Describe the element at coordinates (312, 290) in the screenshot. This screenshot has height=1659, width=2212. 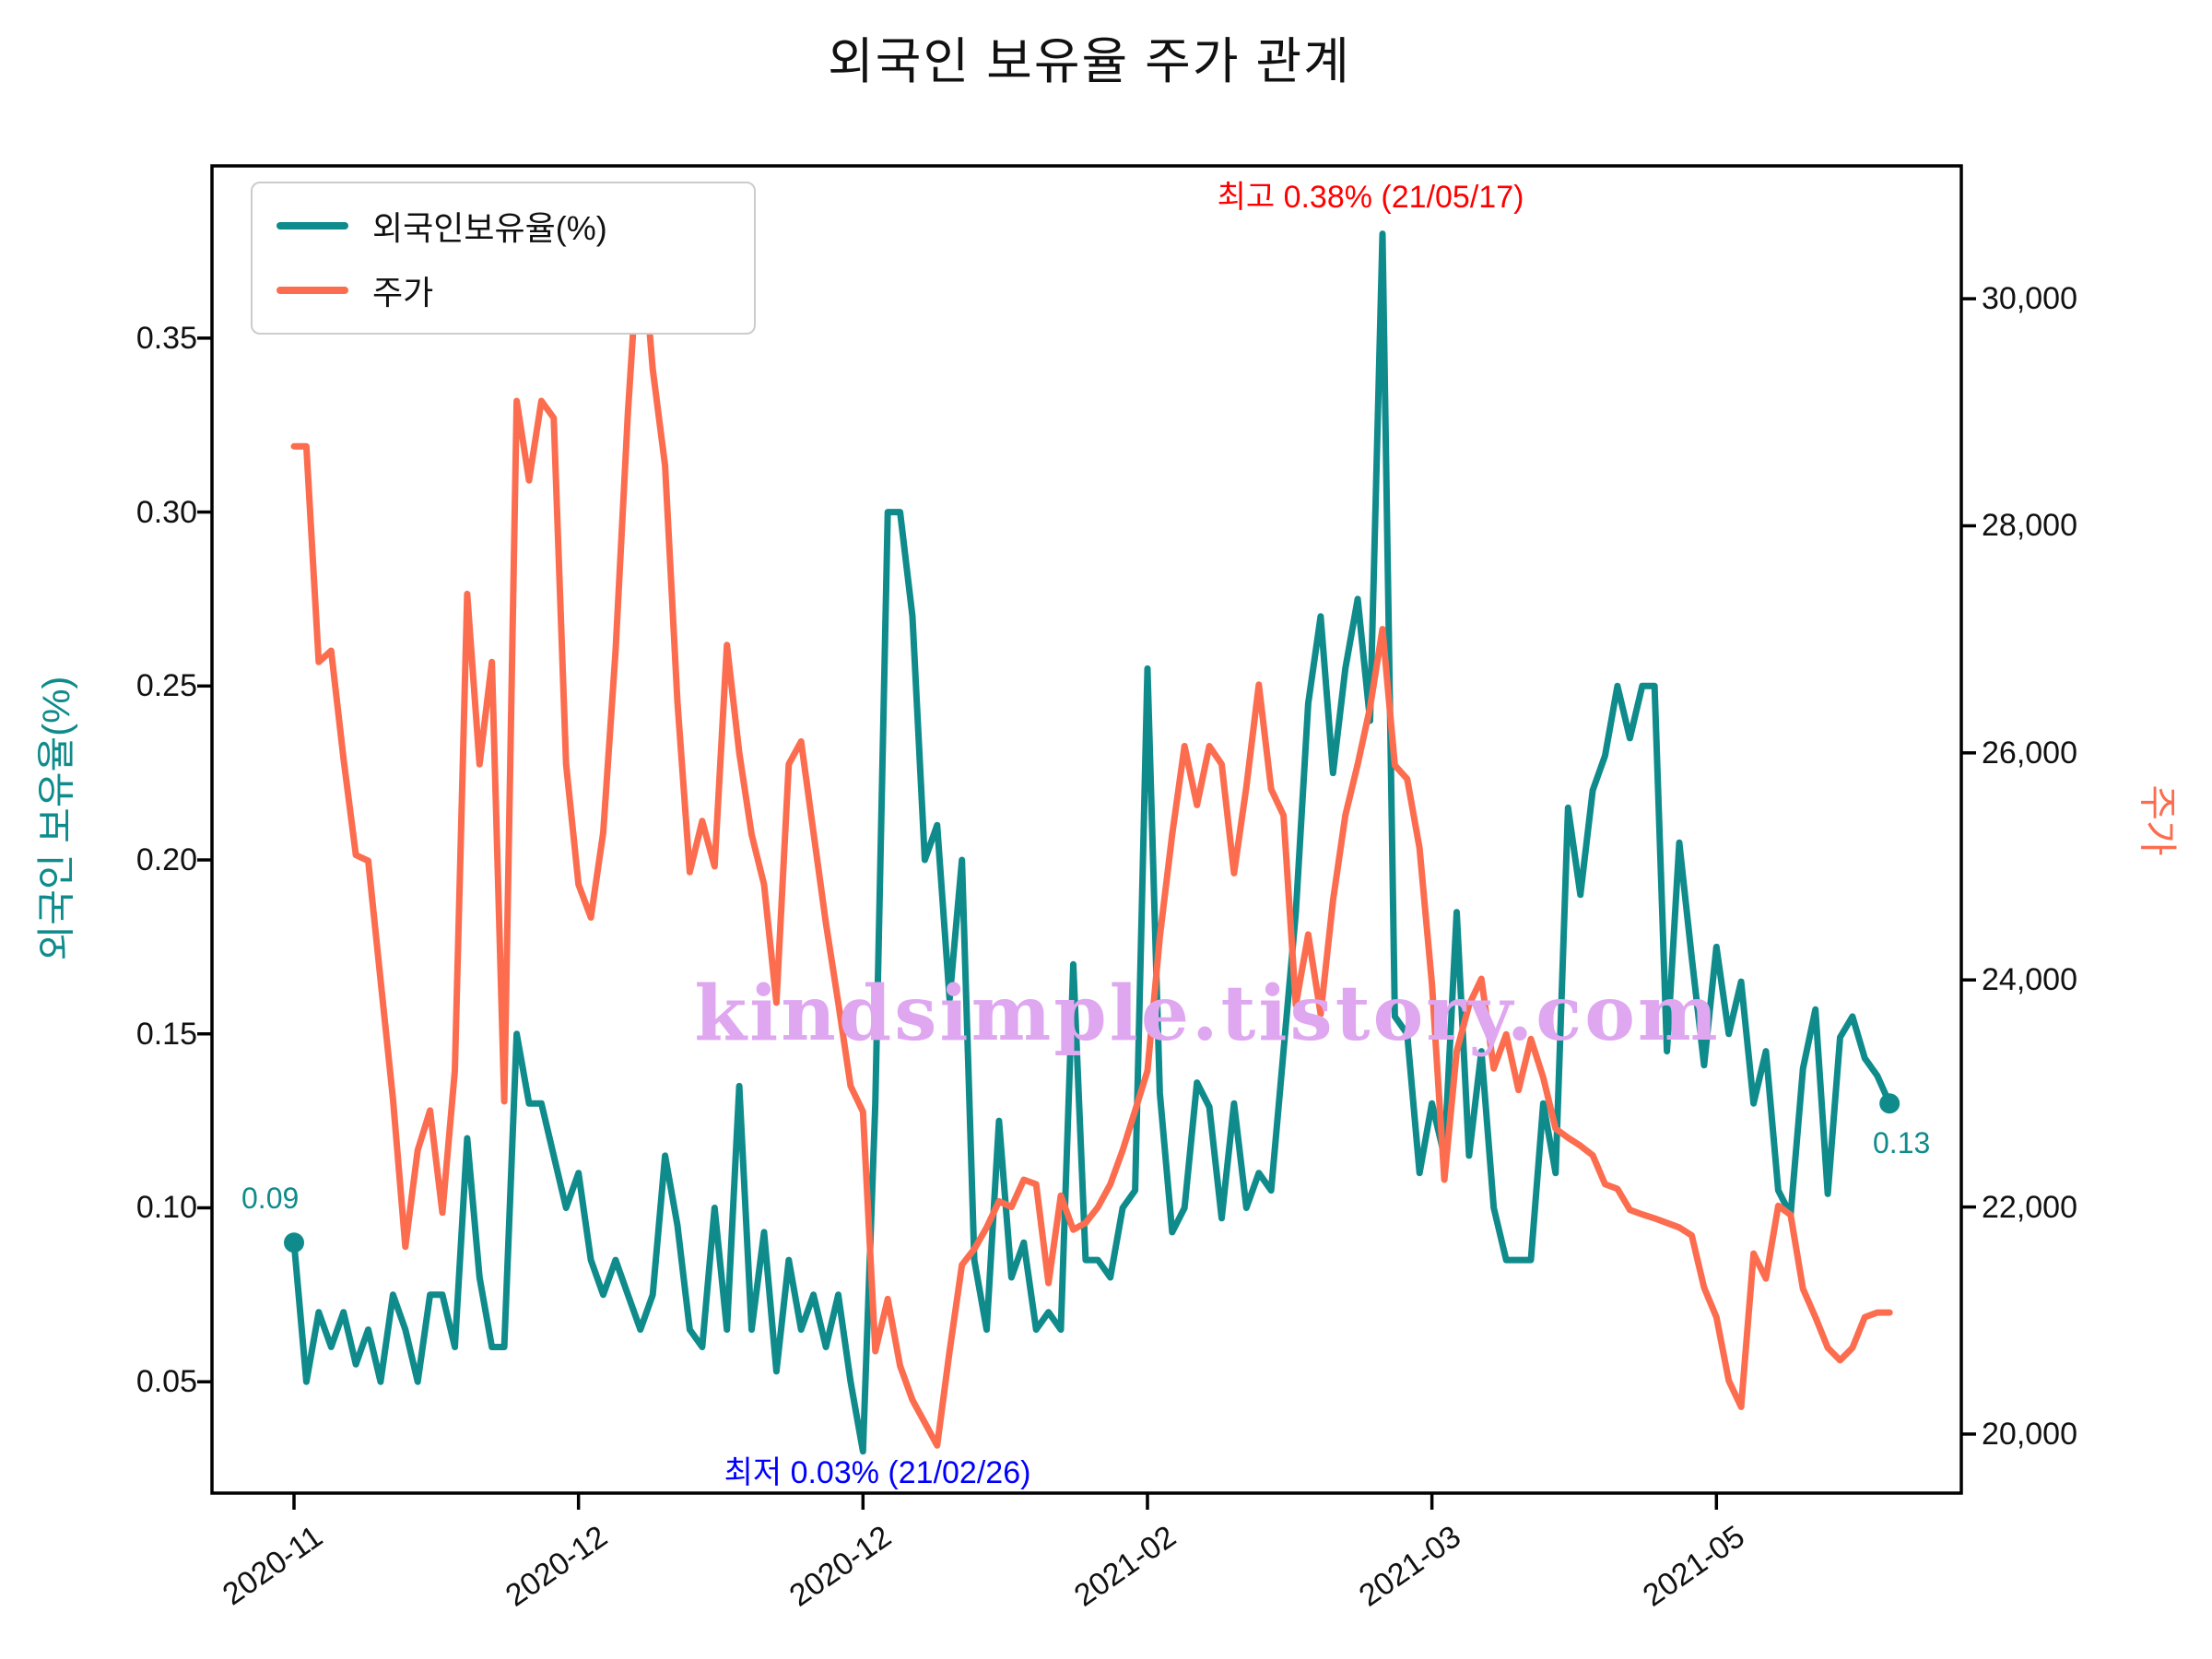
I see `price-line-swatch` at that location.